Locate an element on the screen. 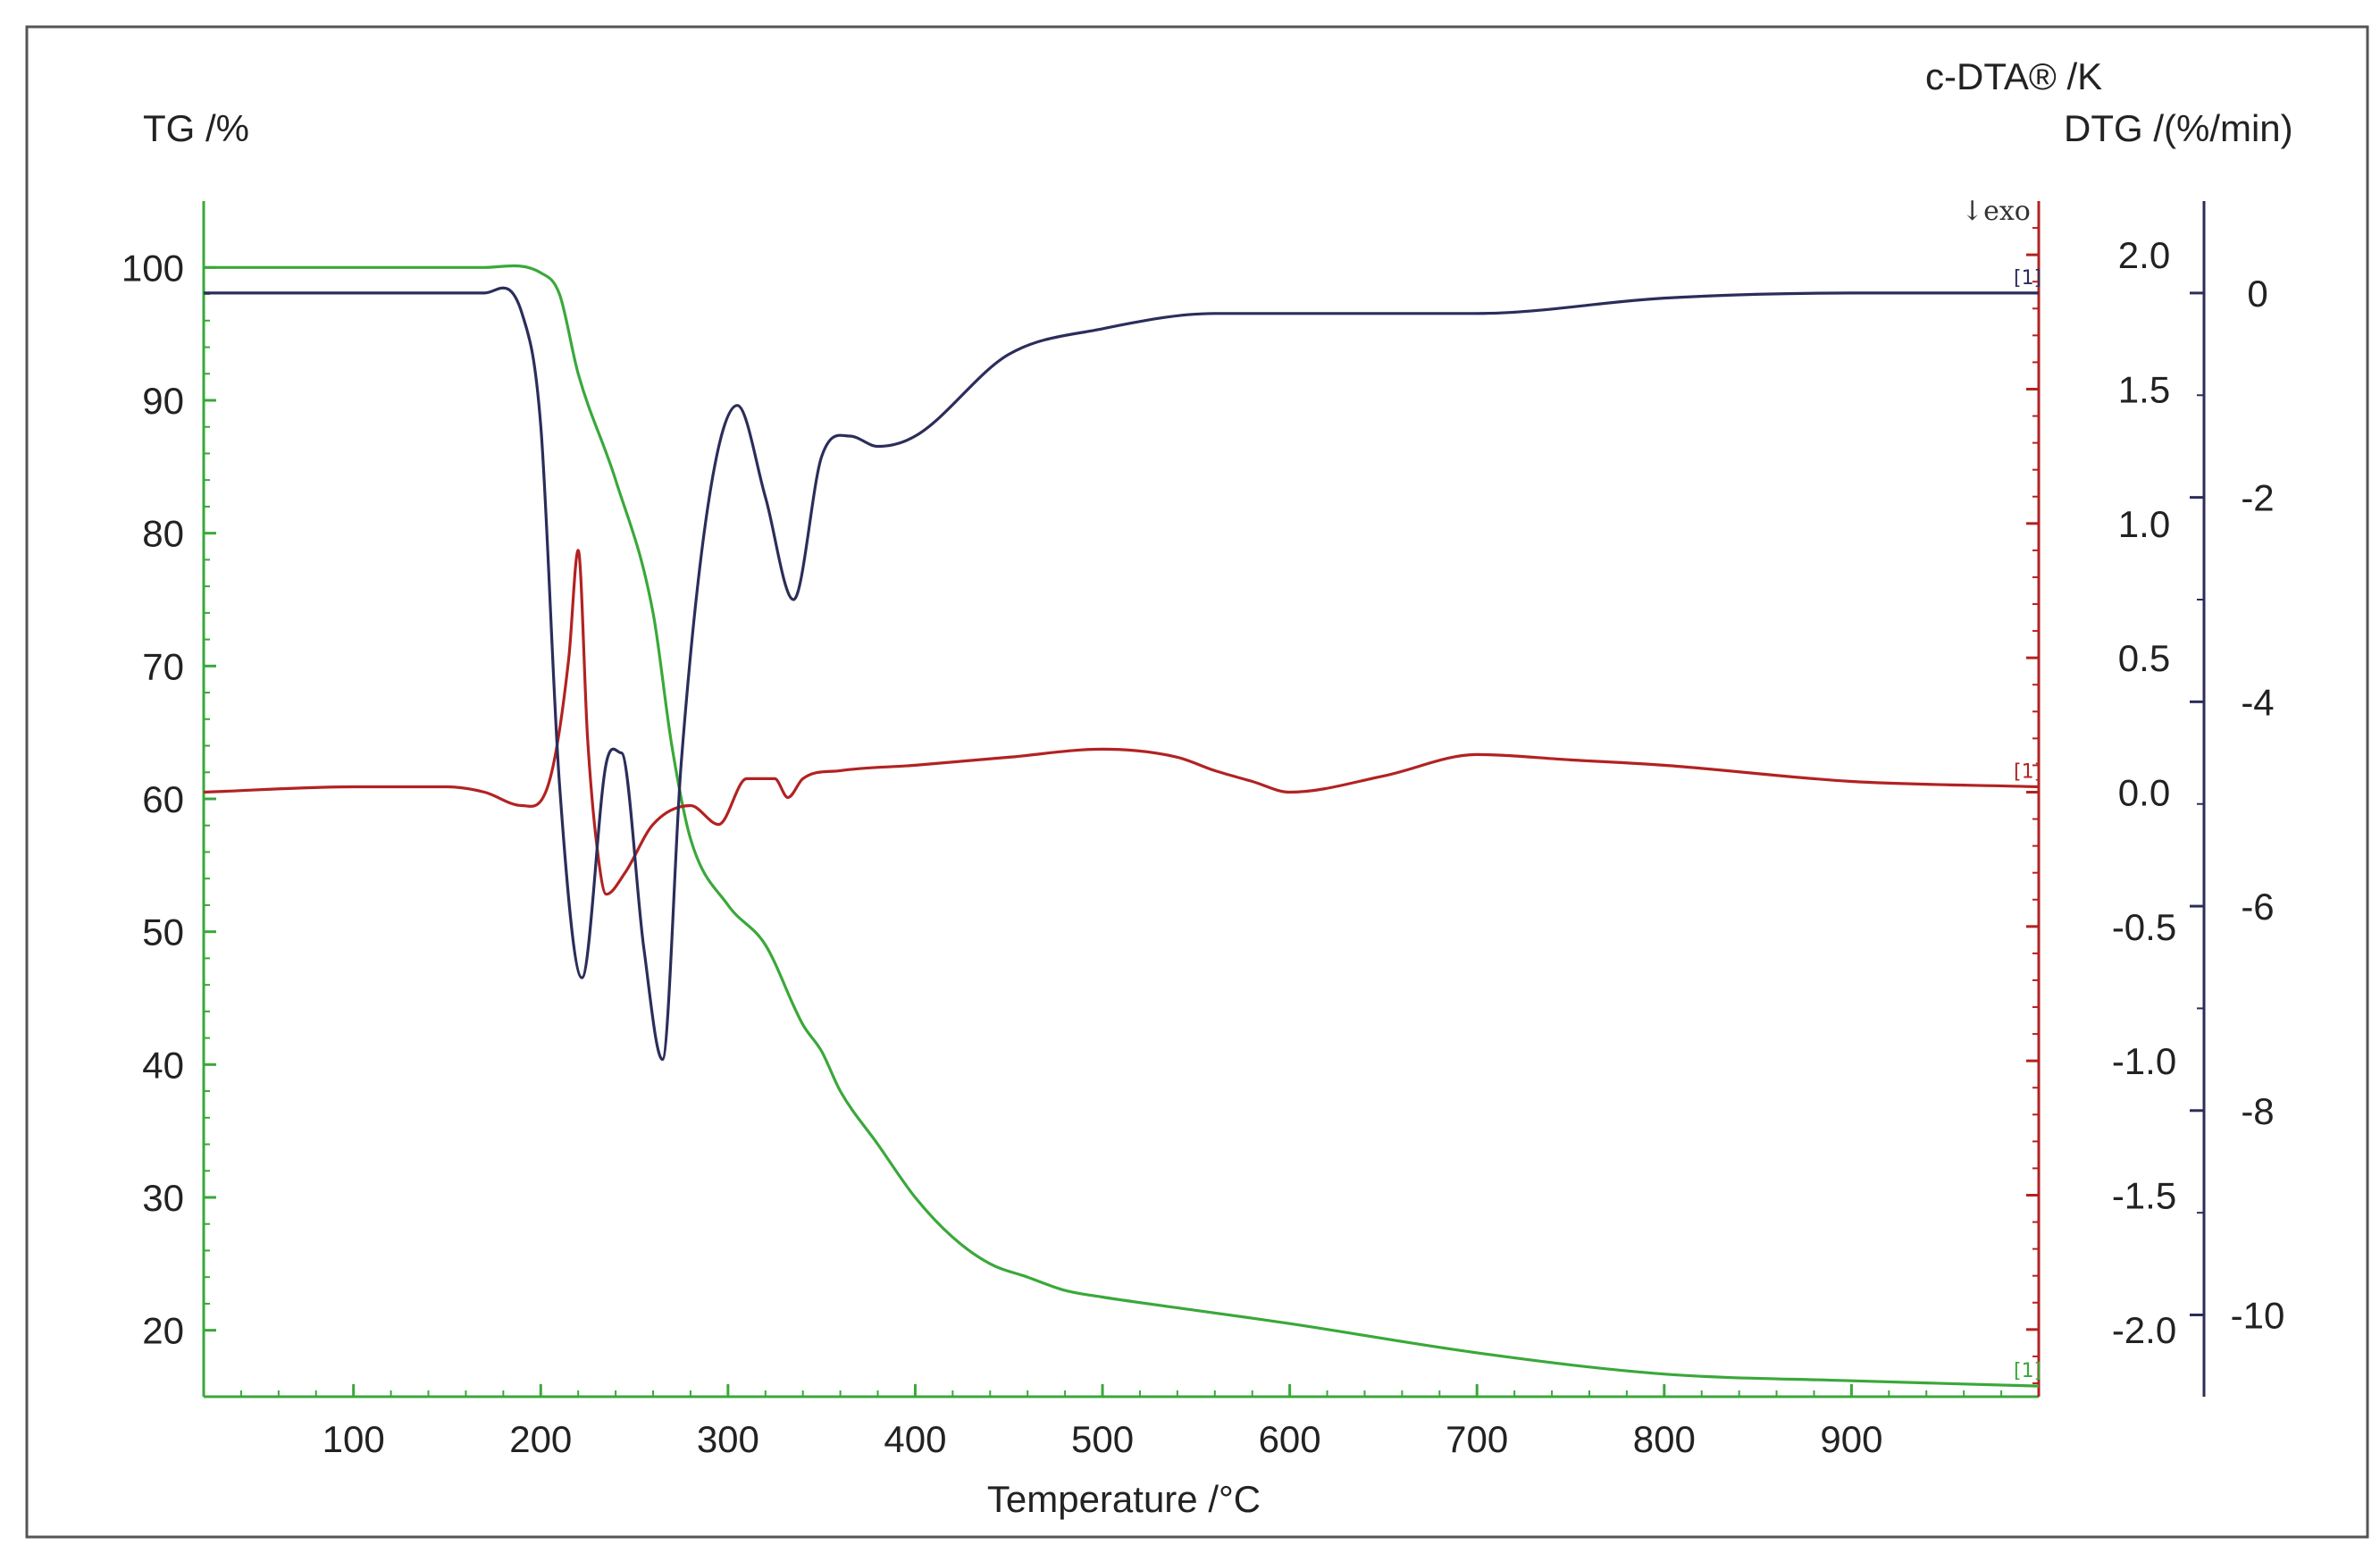 The image size is (2380, 1562). tg-tick-label: 50 is located at coordinates (163, 932).